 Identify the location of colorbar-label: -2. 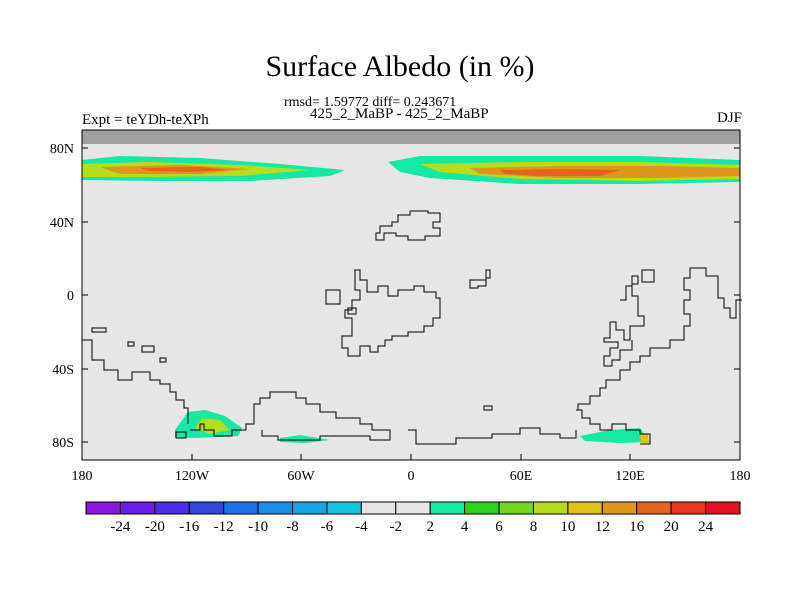
(396, 527).